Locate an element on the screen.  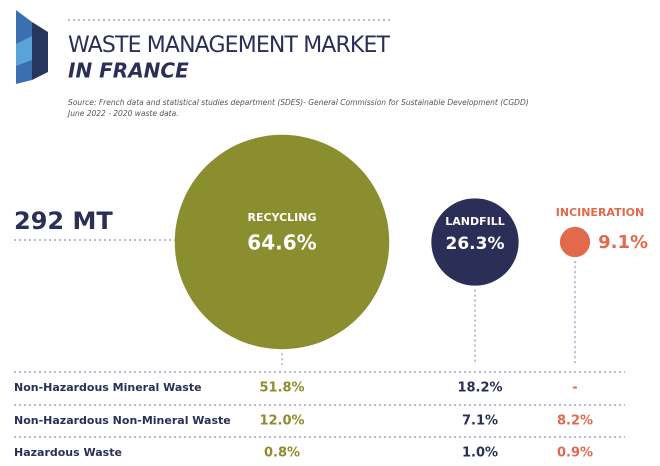
source: June 2022 - 2020 waste data. is located at coordinates (122, 113).